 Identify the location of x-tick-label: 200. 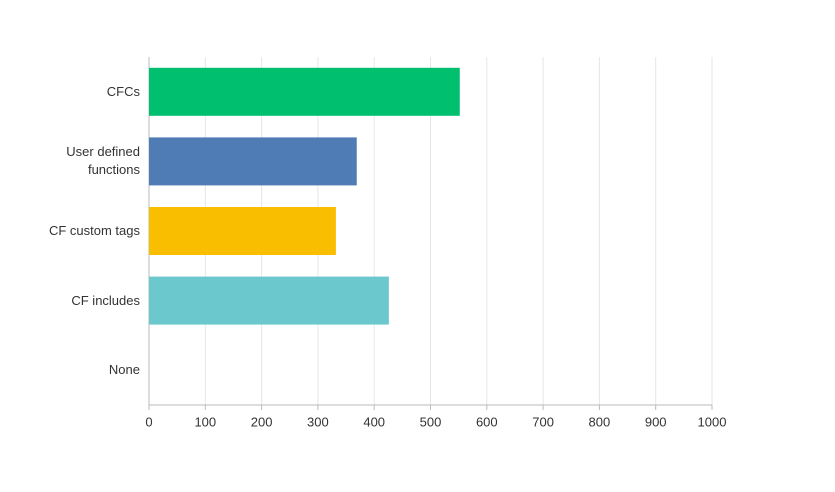
(262, 421).